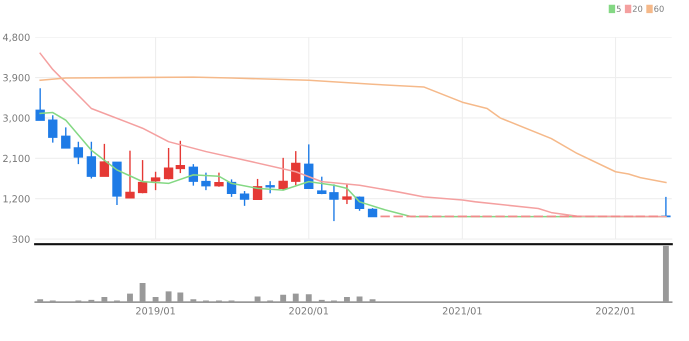 This screenshot has width=689, height=341. Describe the element at coordinates (637, 9) in the screenshot. I see `legend-label: 20` at that location.